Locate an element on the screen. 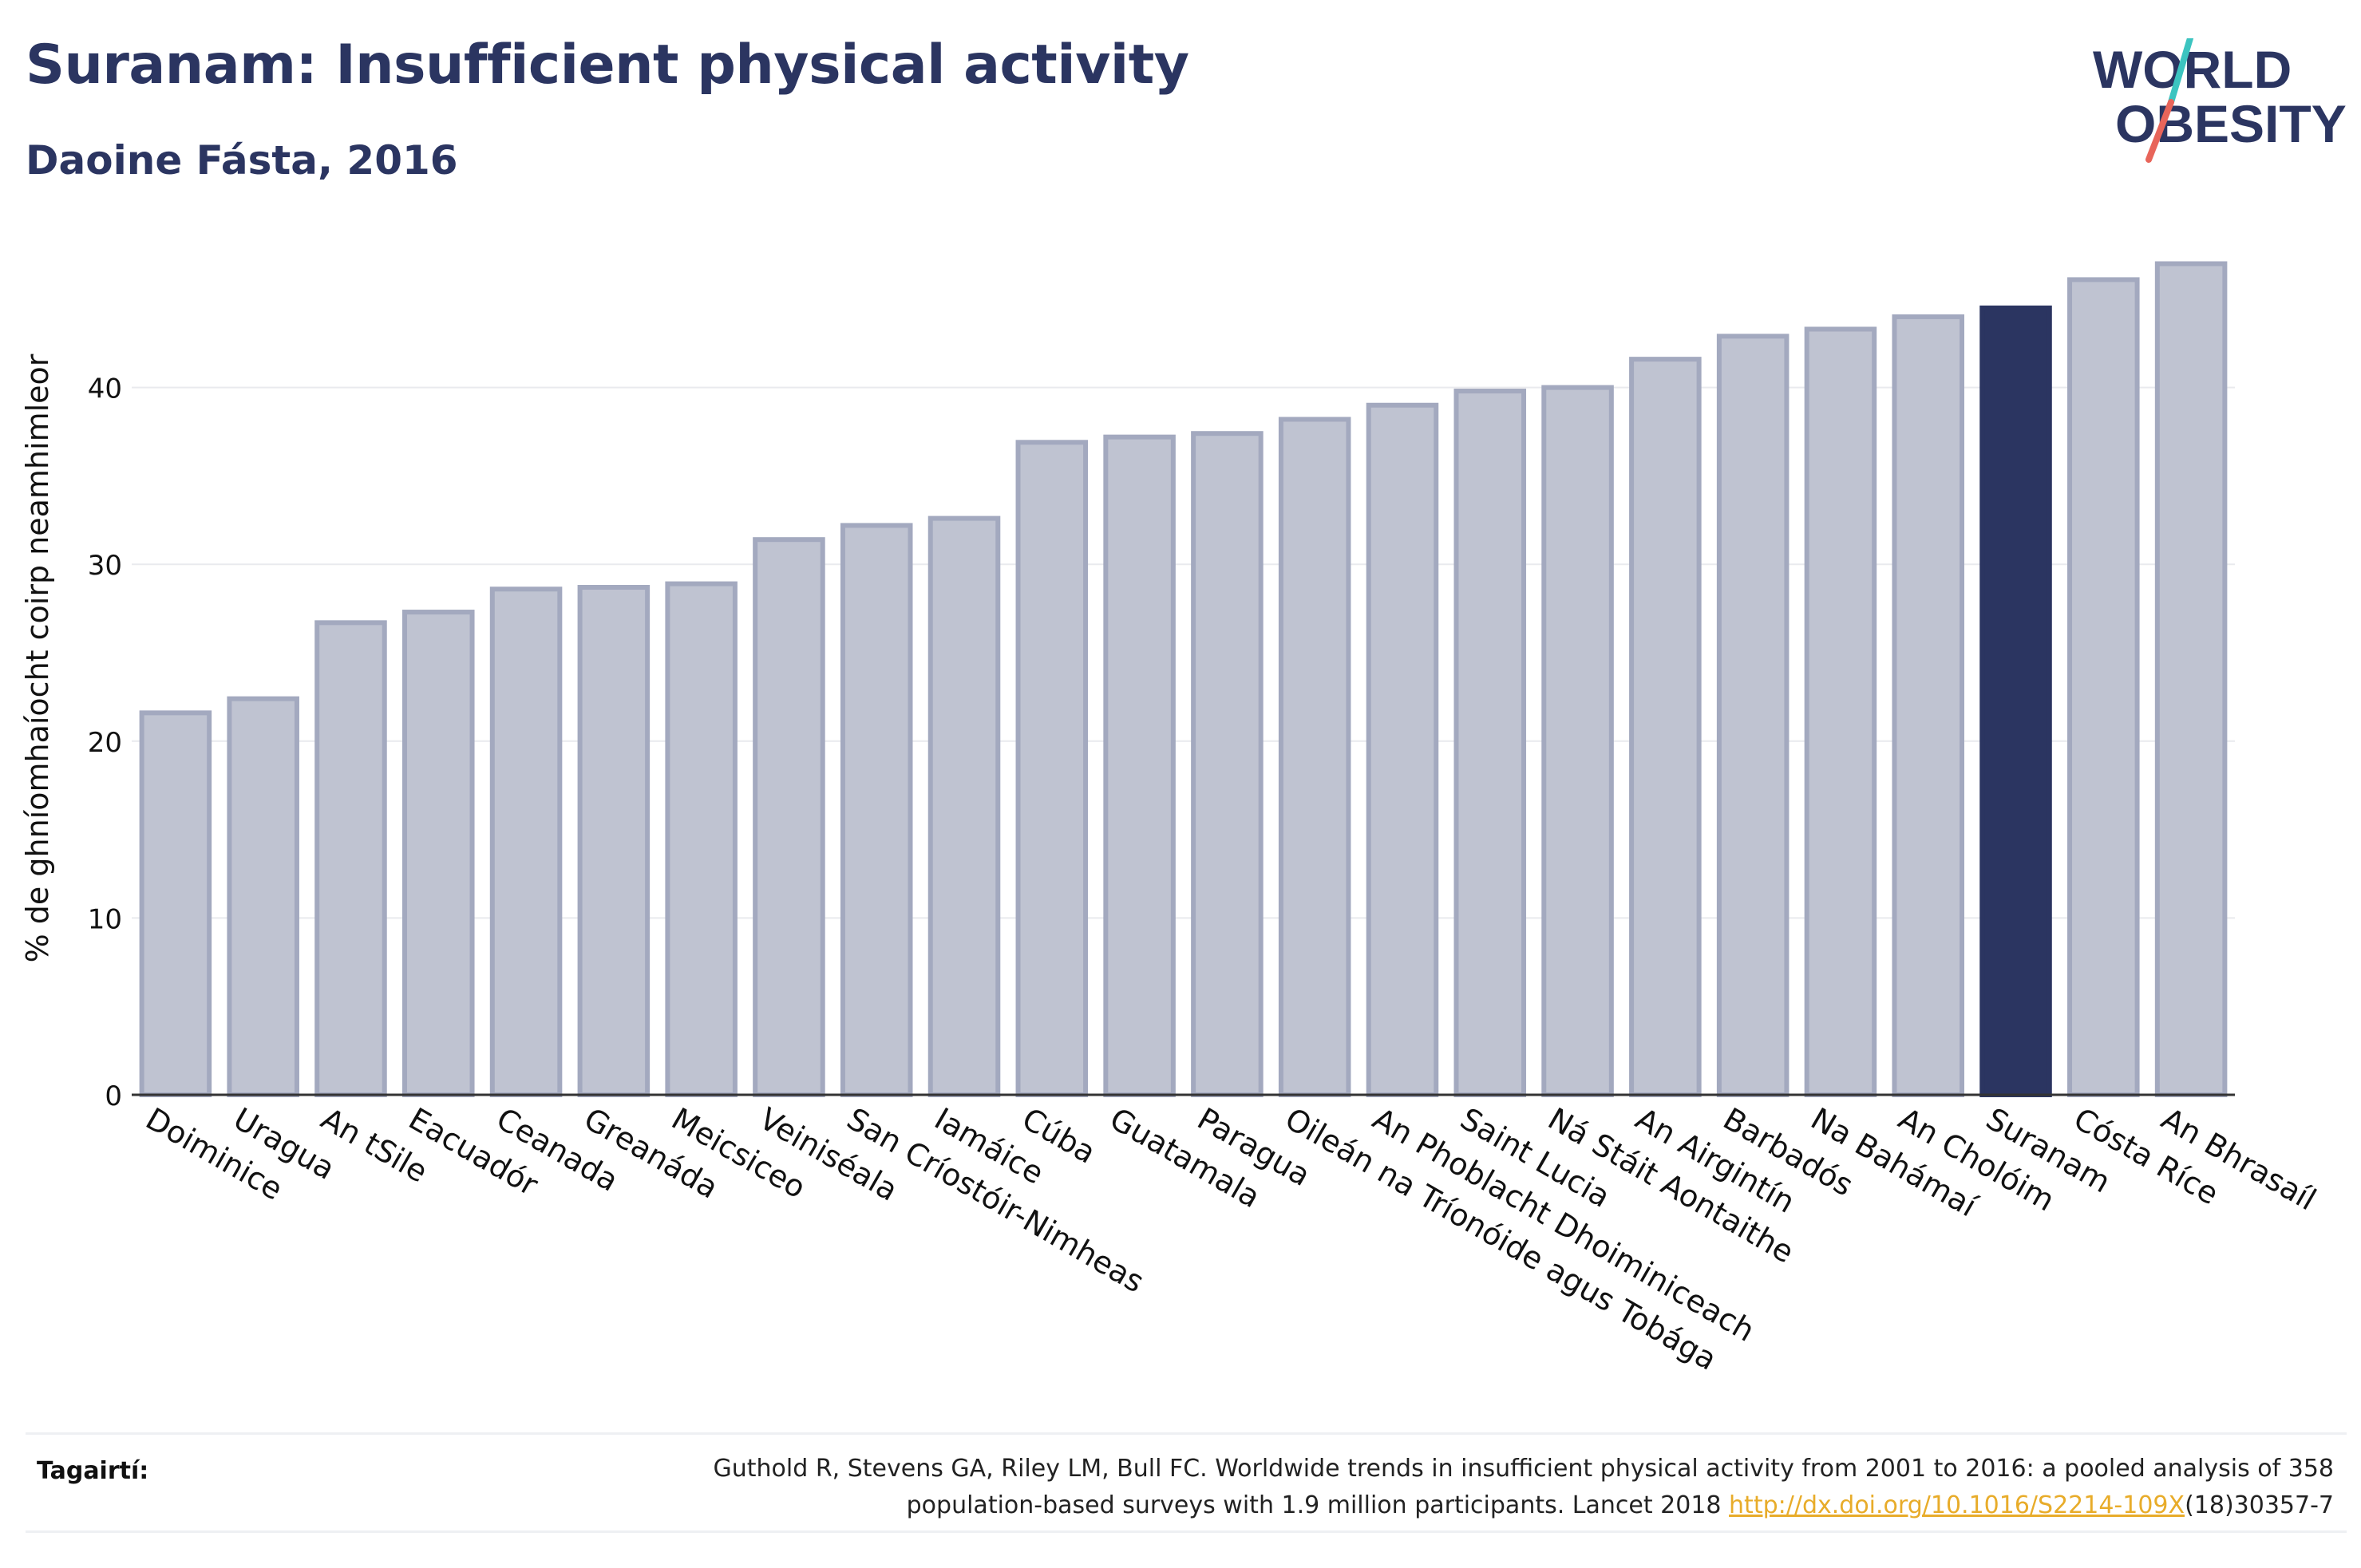 This screenshot has width=2361, height=1568. y-tick-label: 40 is located at coordinates (105, 389).